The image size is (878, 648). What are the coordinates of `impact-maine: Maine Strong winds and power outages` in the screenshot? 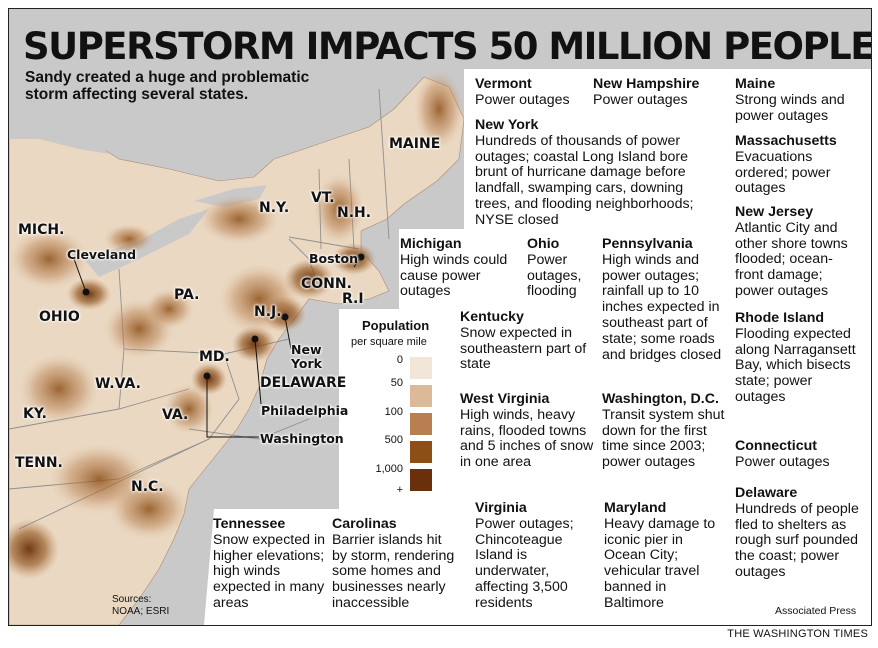 It's located at (798, 100).